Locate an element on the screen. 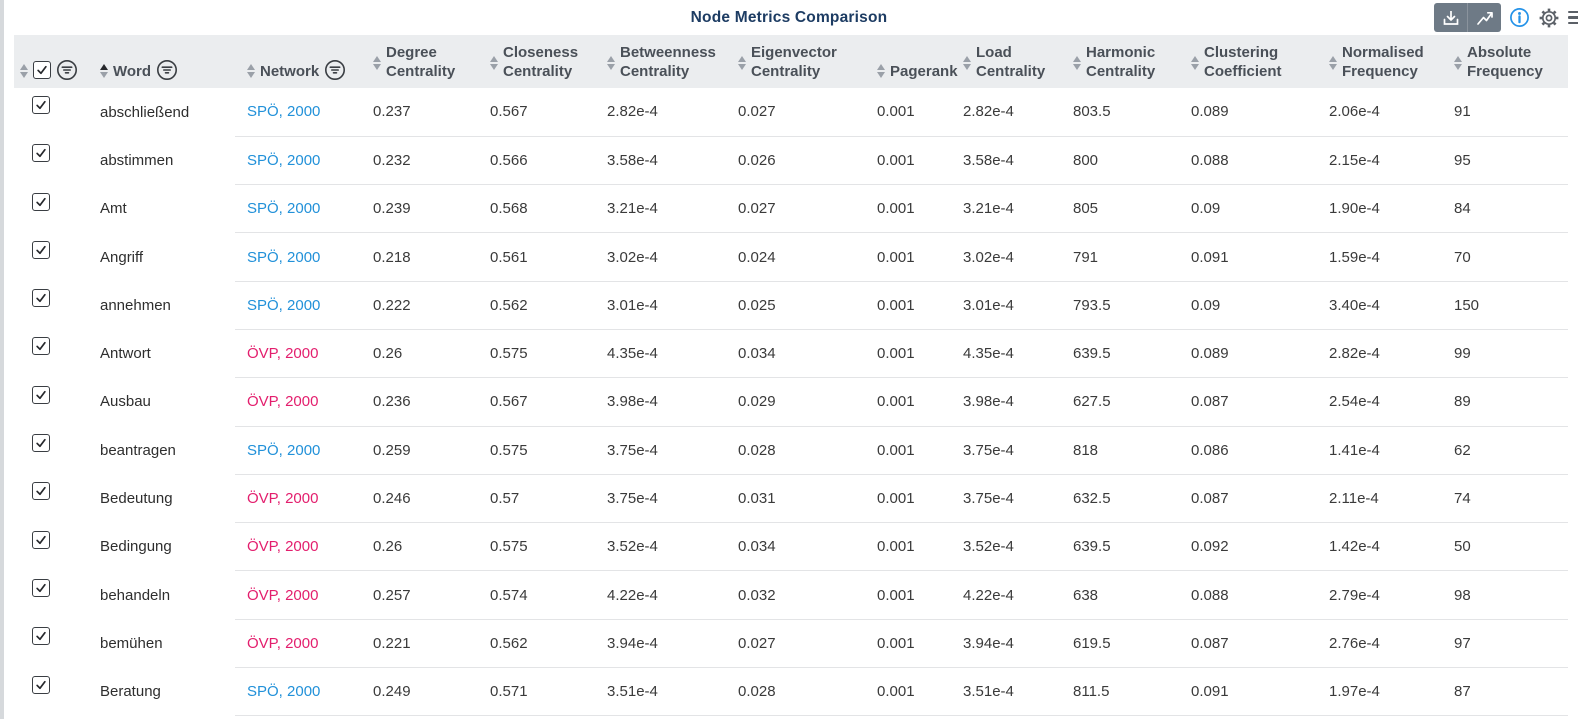 This screenshot has width=1578, height=719. trend-chart-button is located at coordinates (1484, 17).